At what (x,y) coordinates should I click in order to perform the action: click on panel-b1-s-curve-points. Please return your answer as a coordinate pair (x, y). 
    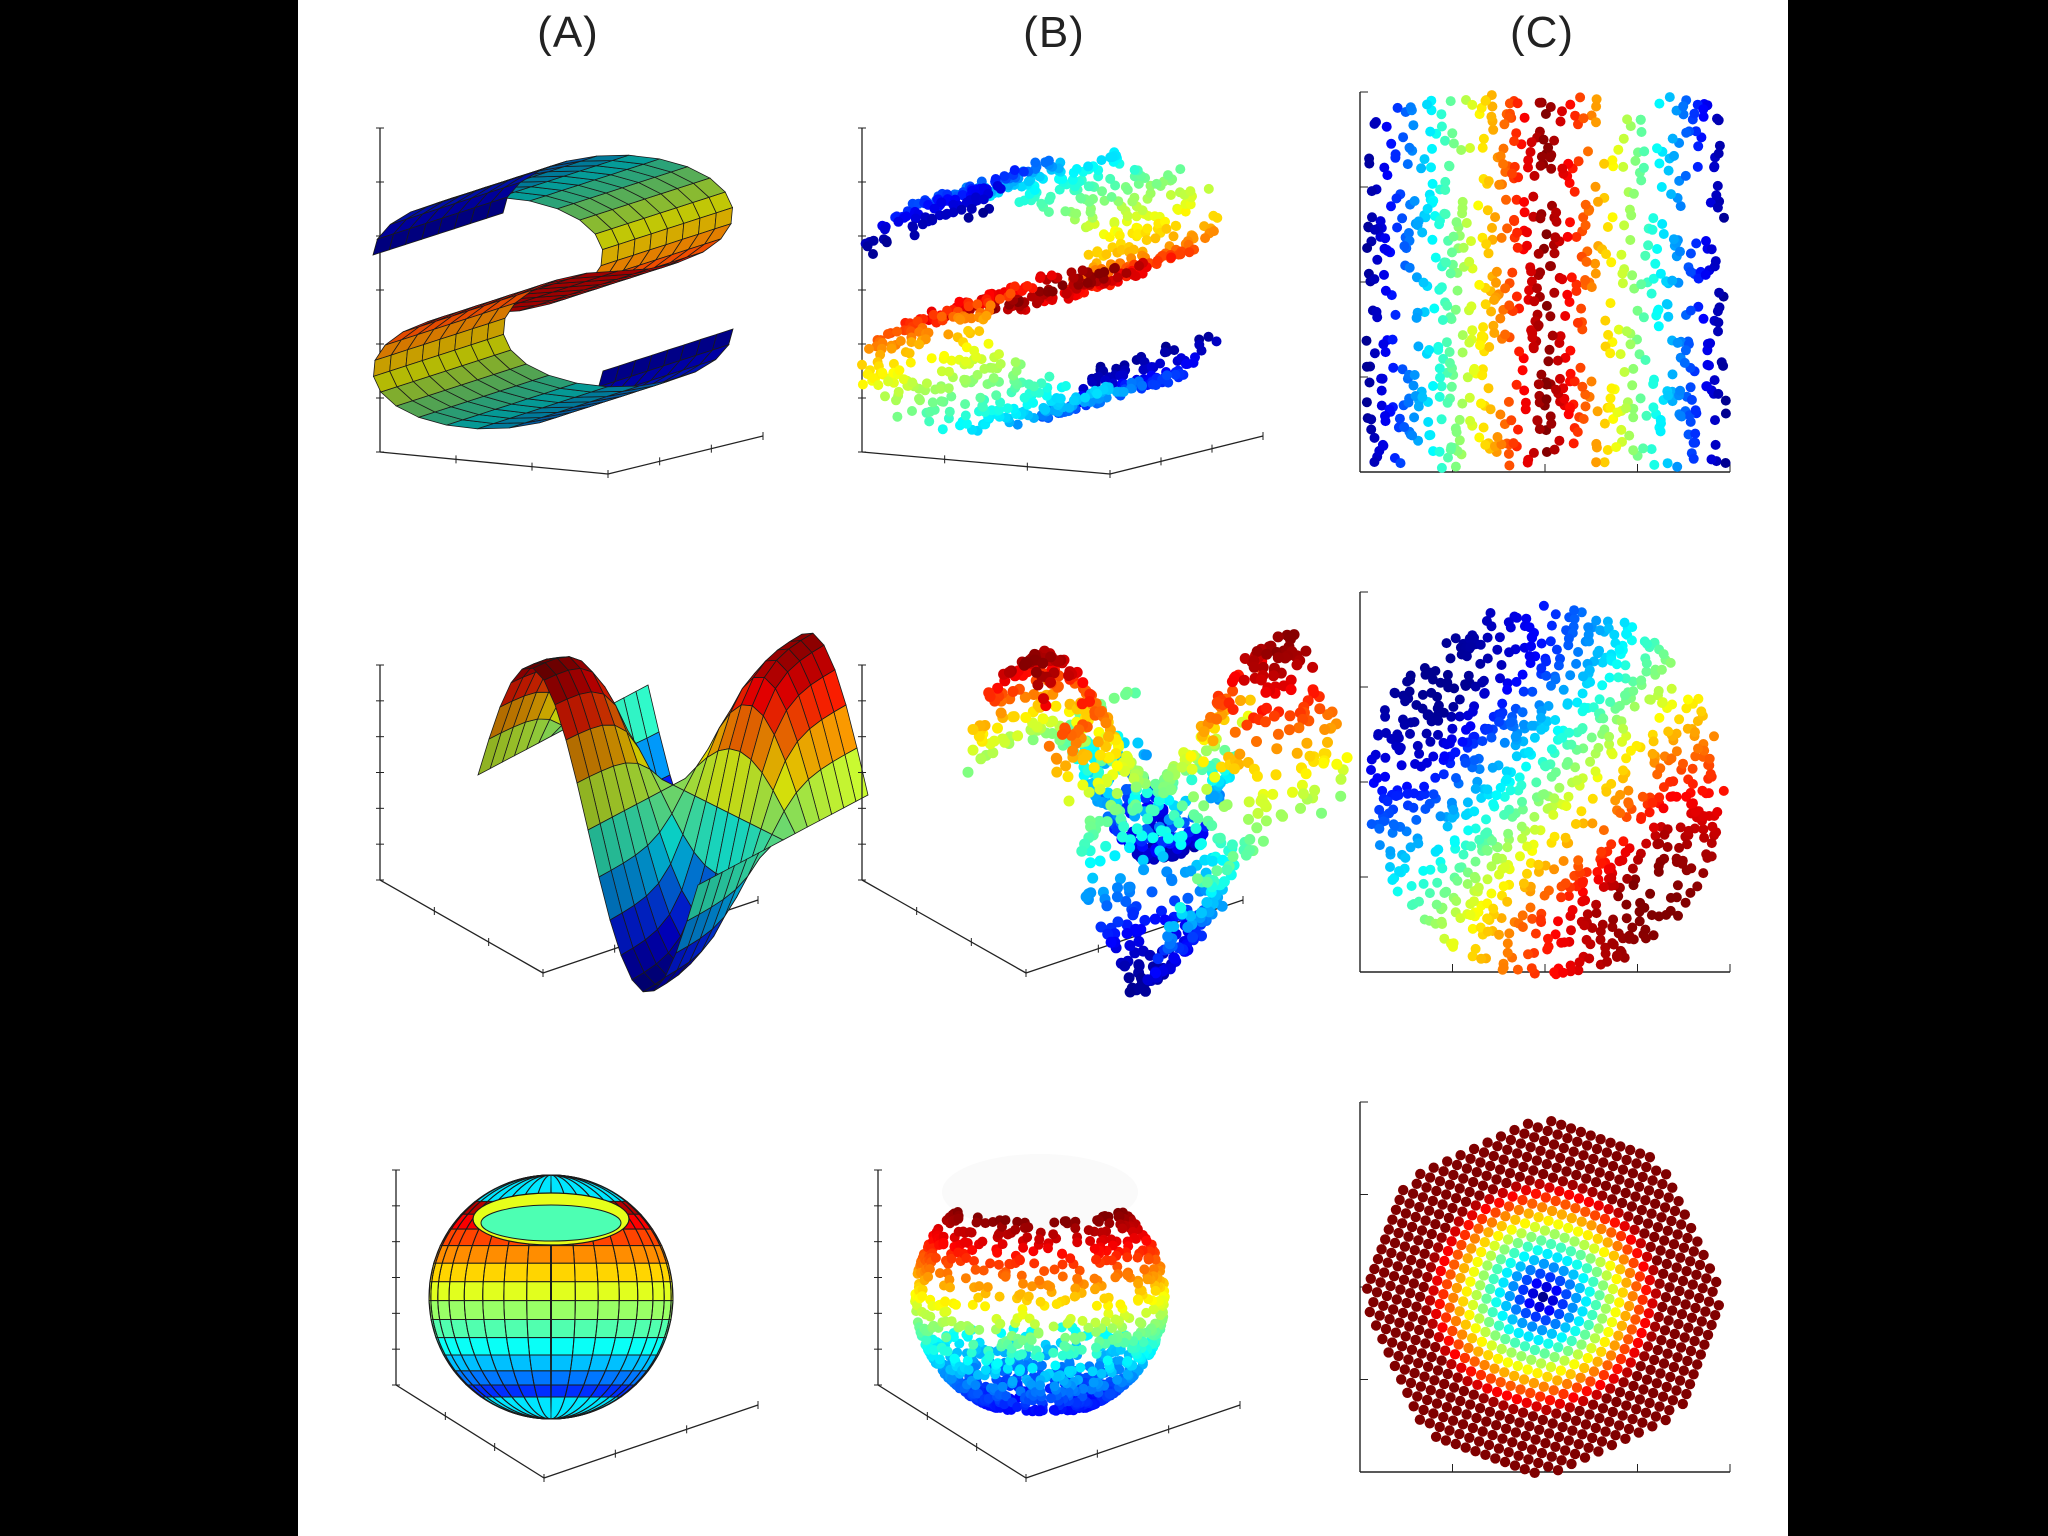
    Looking at the image, I should click on (1060, 302).